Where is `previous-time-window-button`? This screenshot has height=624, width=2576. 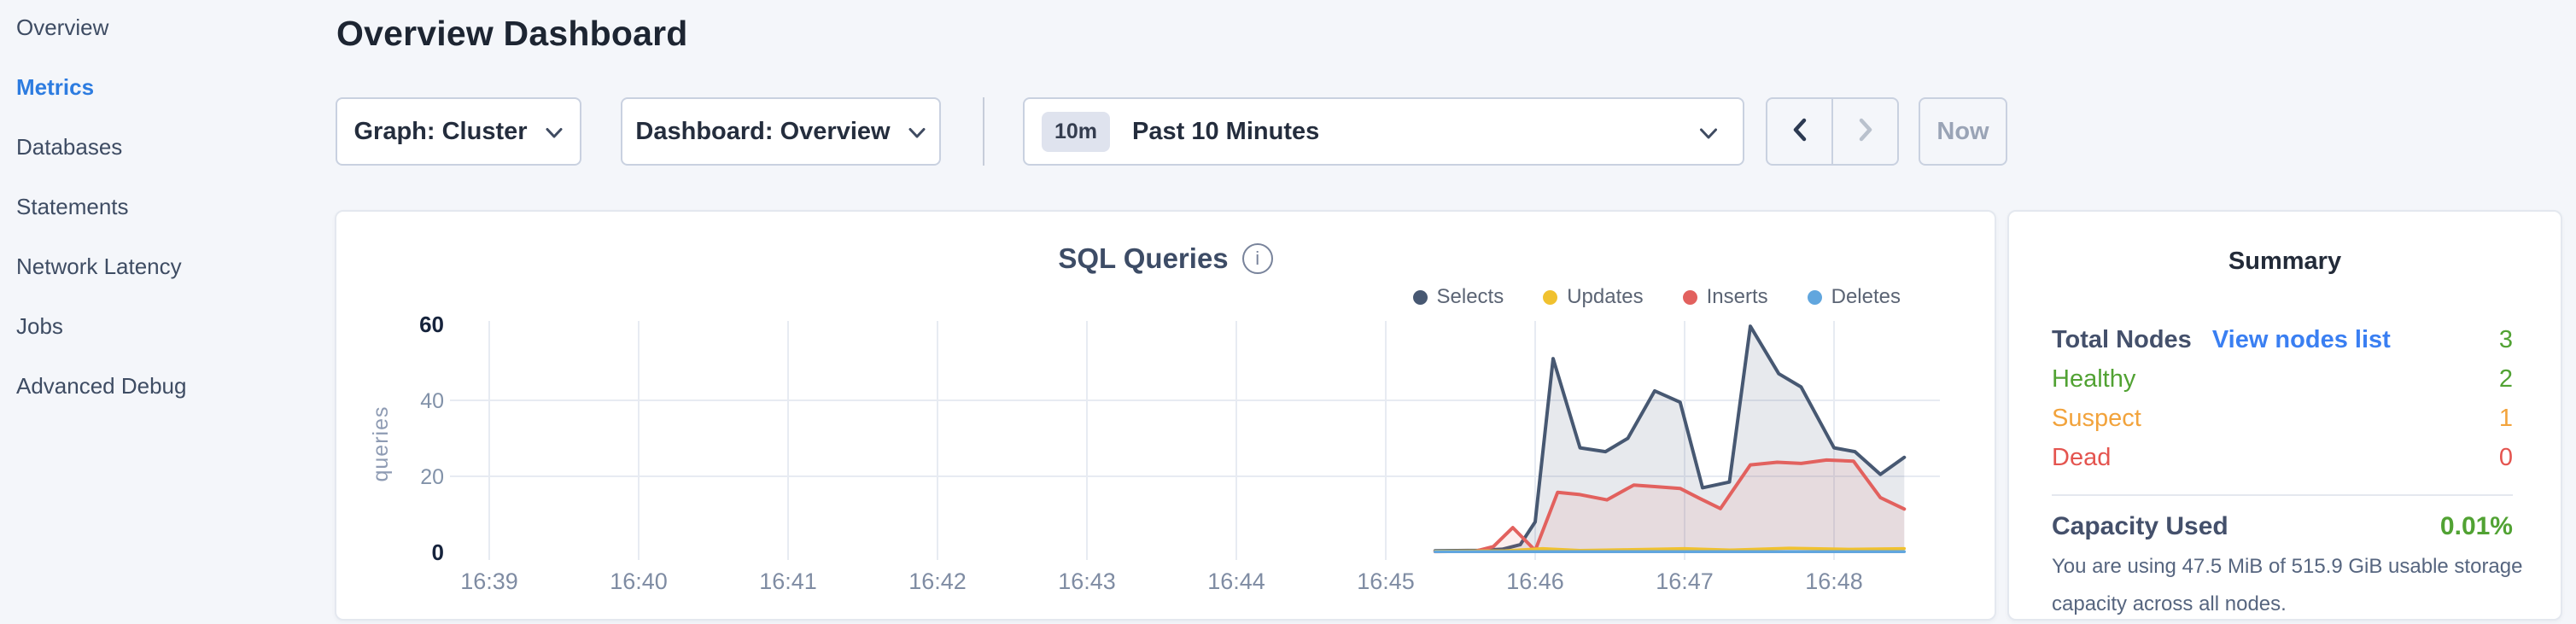
previous-time-window-button is located at coordinates (1799, 131).